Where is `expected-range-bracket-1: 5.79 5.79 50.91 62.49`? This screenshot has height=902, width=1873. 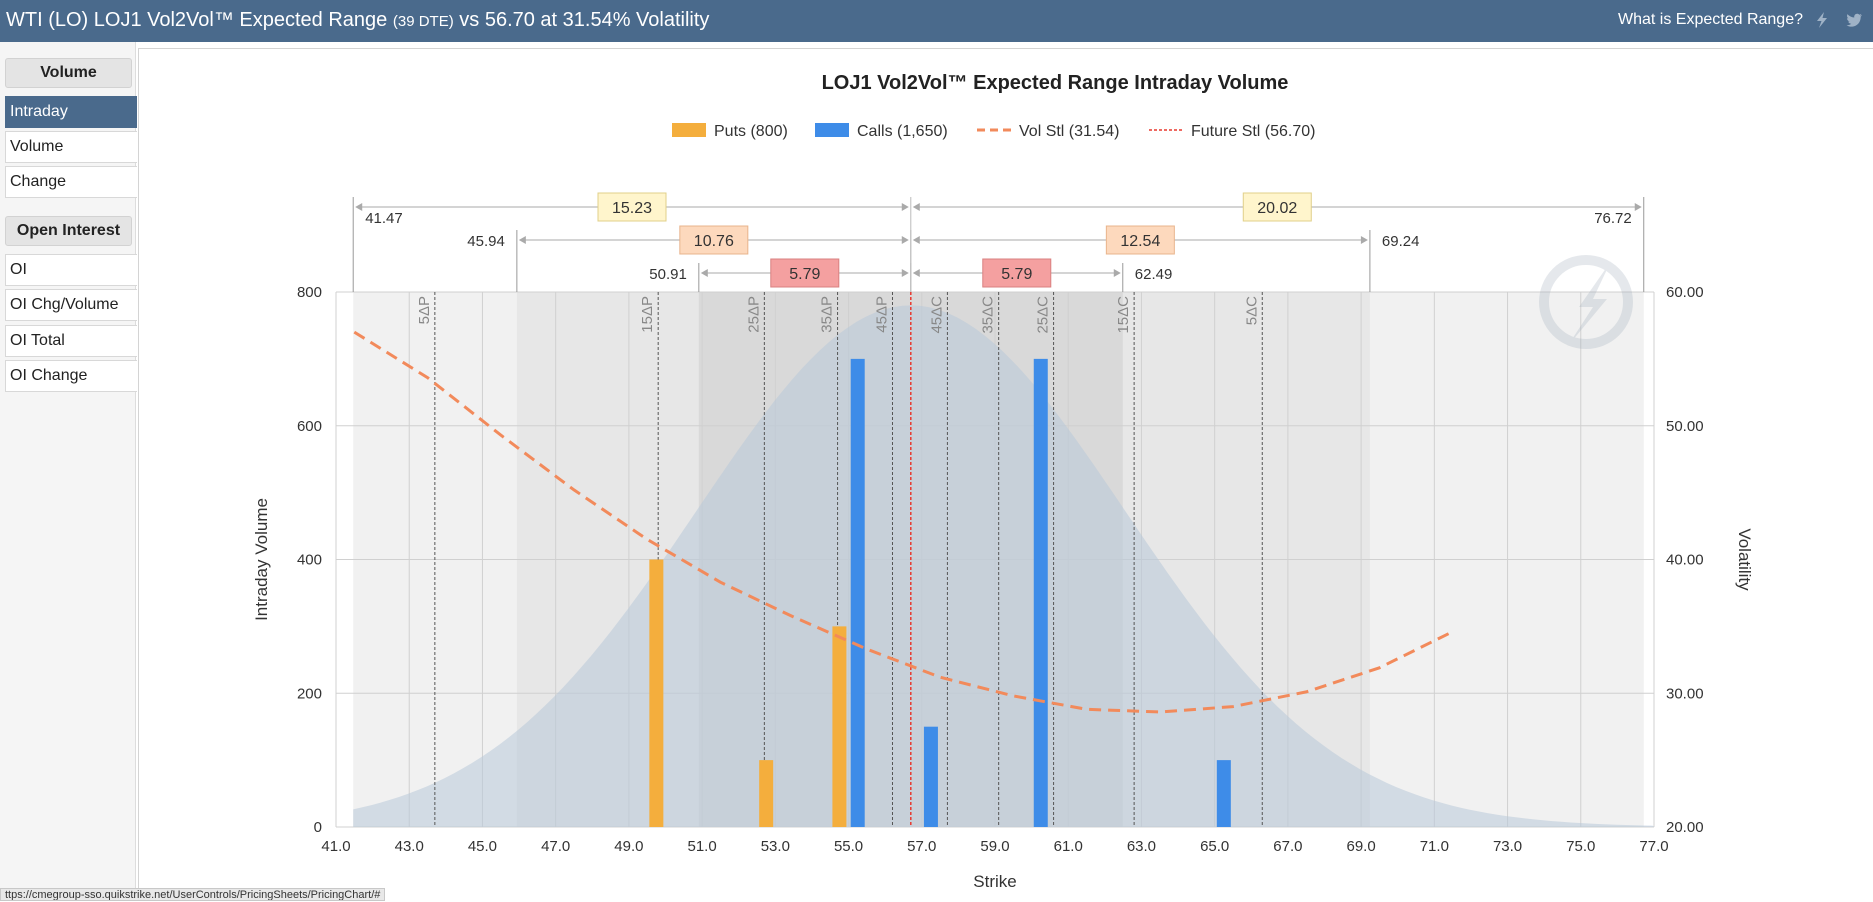 expected-range-bracket-1: 5.79 5.79 50.91 62.49 is located at coordinates (910, 275).